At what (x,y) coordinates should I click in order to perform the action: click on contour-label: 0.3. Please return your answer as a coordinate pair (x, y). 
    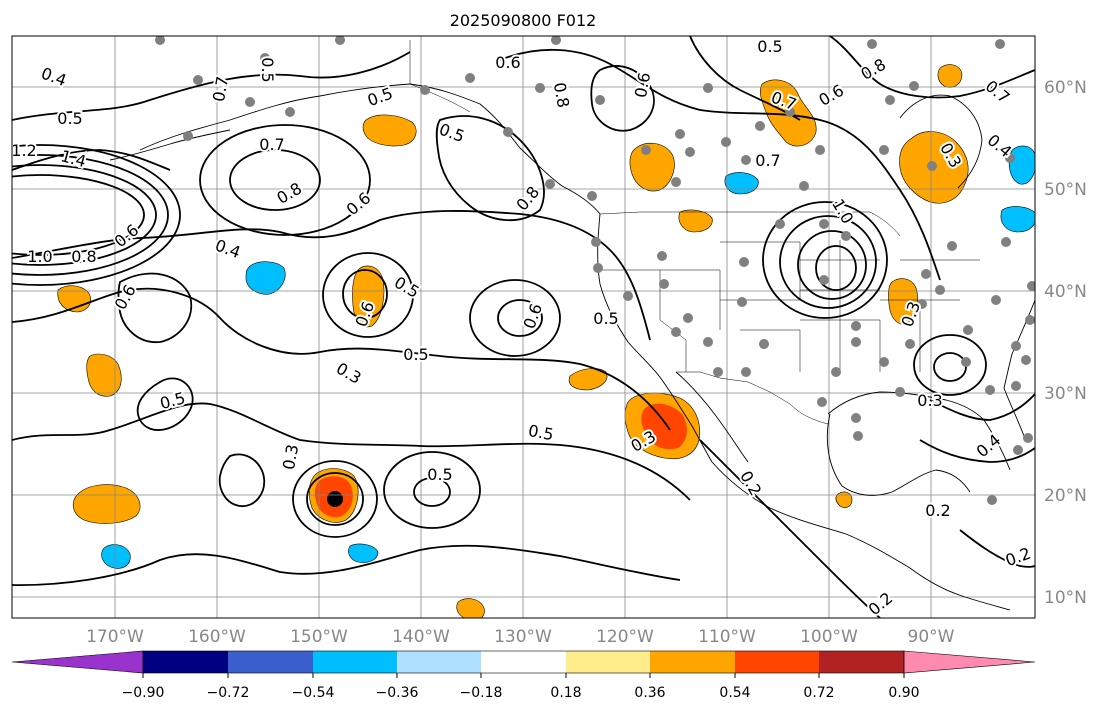
    Looking at the image, I should click on (929, 400).